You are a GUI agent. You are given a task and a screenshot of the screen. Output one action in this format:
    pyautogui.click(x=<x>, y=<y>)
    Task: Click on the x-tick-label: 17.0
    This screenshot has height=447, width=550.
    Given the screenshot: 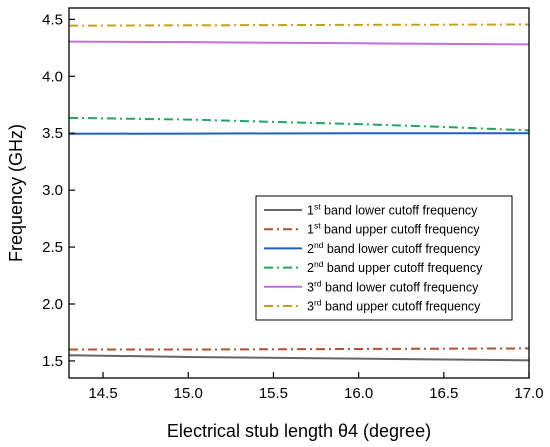 What is the action you would take?
    pyautogui.click(x=528, y=393)
    